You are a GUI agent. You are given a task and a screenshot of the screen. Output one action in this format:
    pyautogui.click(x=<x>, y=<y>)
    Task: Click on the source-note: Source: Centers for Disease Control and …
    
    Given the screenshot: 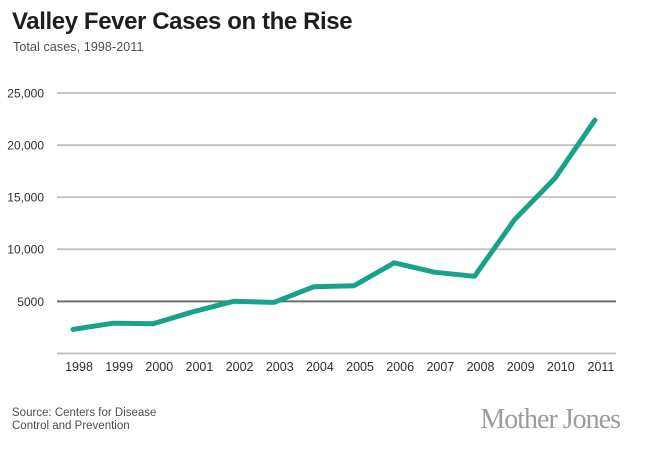 What is the action you would take?
    pyautogui.click(x=84, y=419)
    